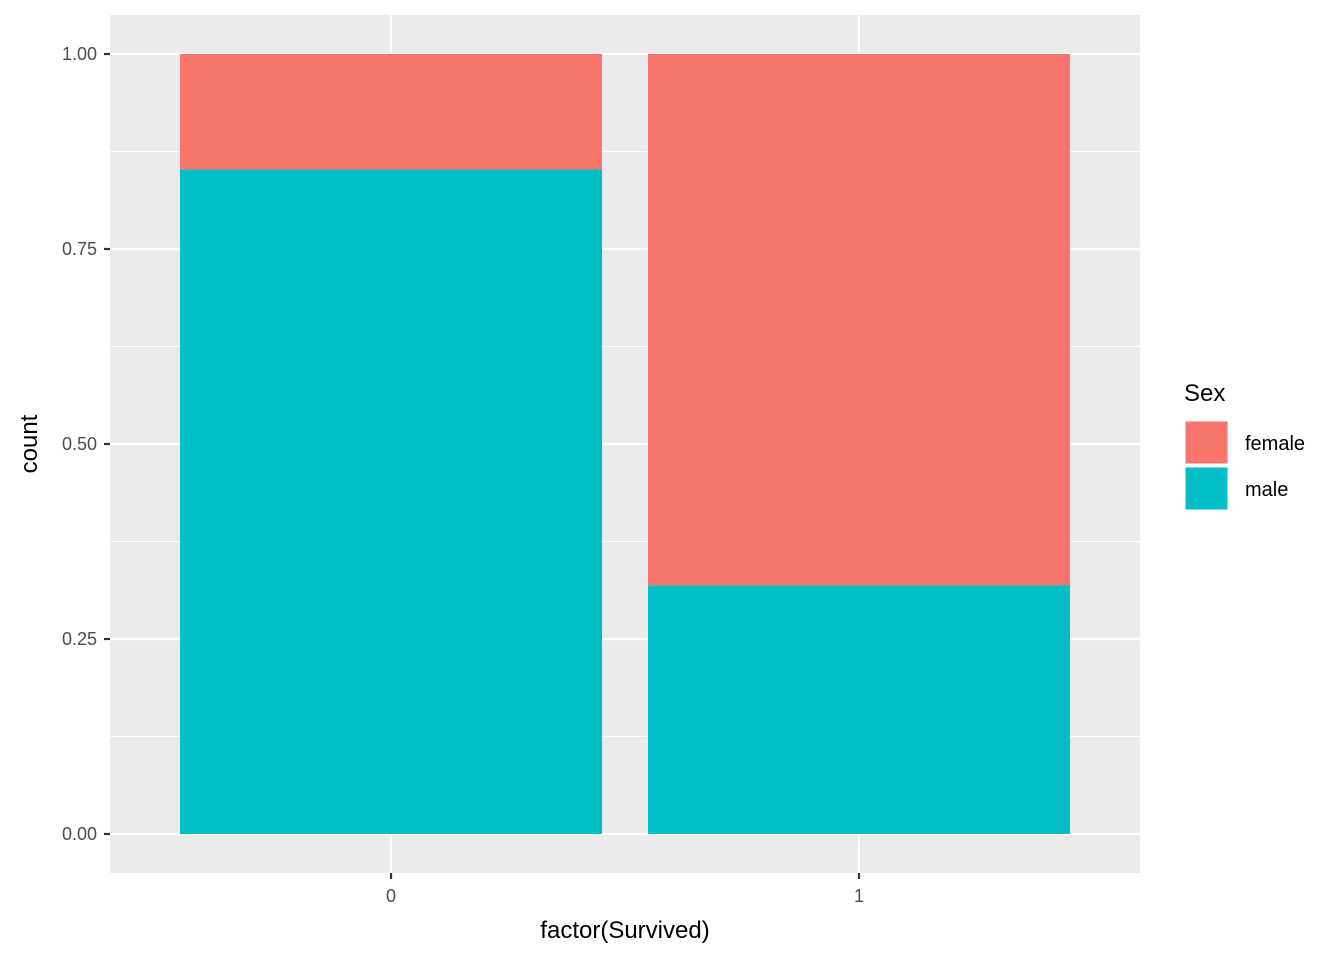 The image size is (1344, 960). I want to click on legend-key-female, so click(1206, 442).